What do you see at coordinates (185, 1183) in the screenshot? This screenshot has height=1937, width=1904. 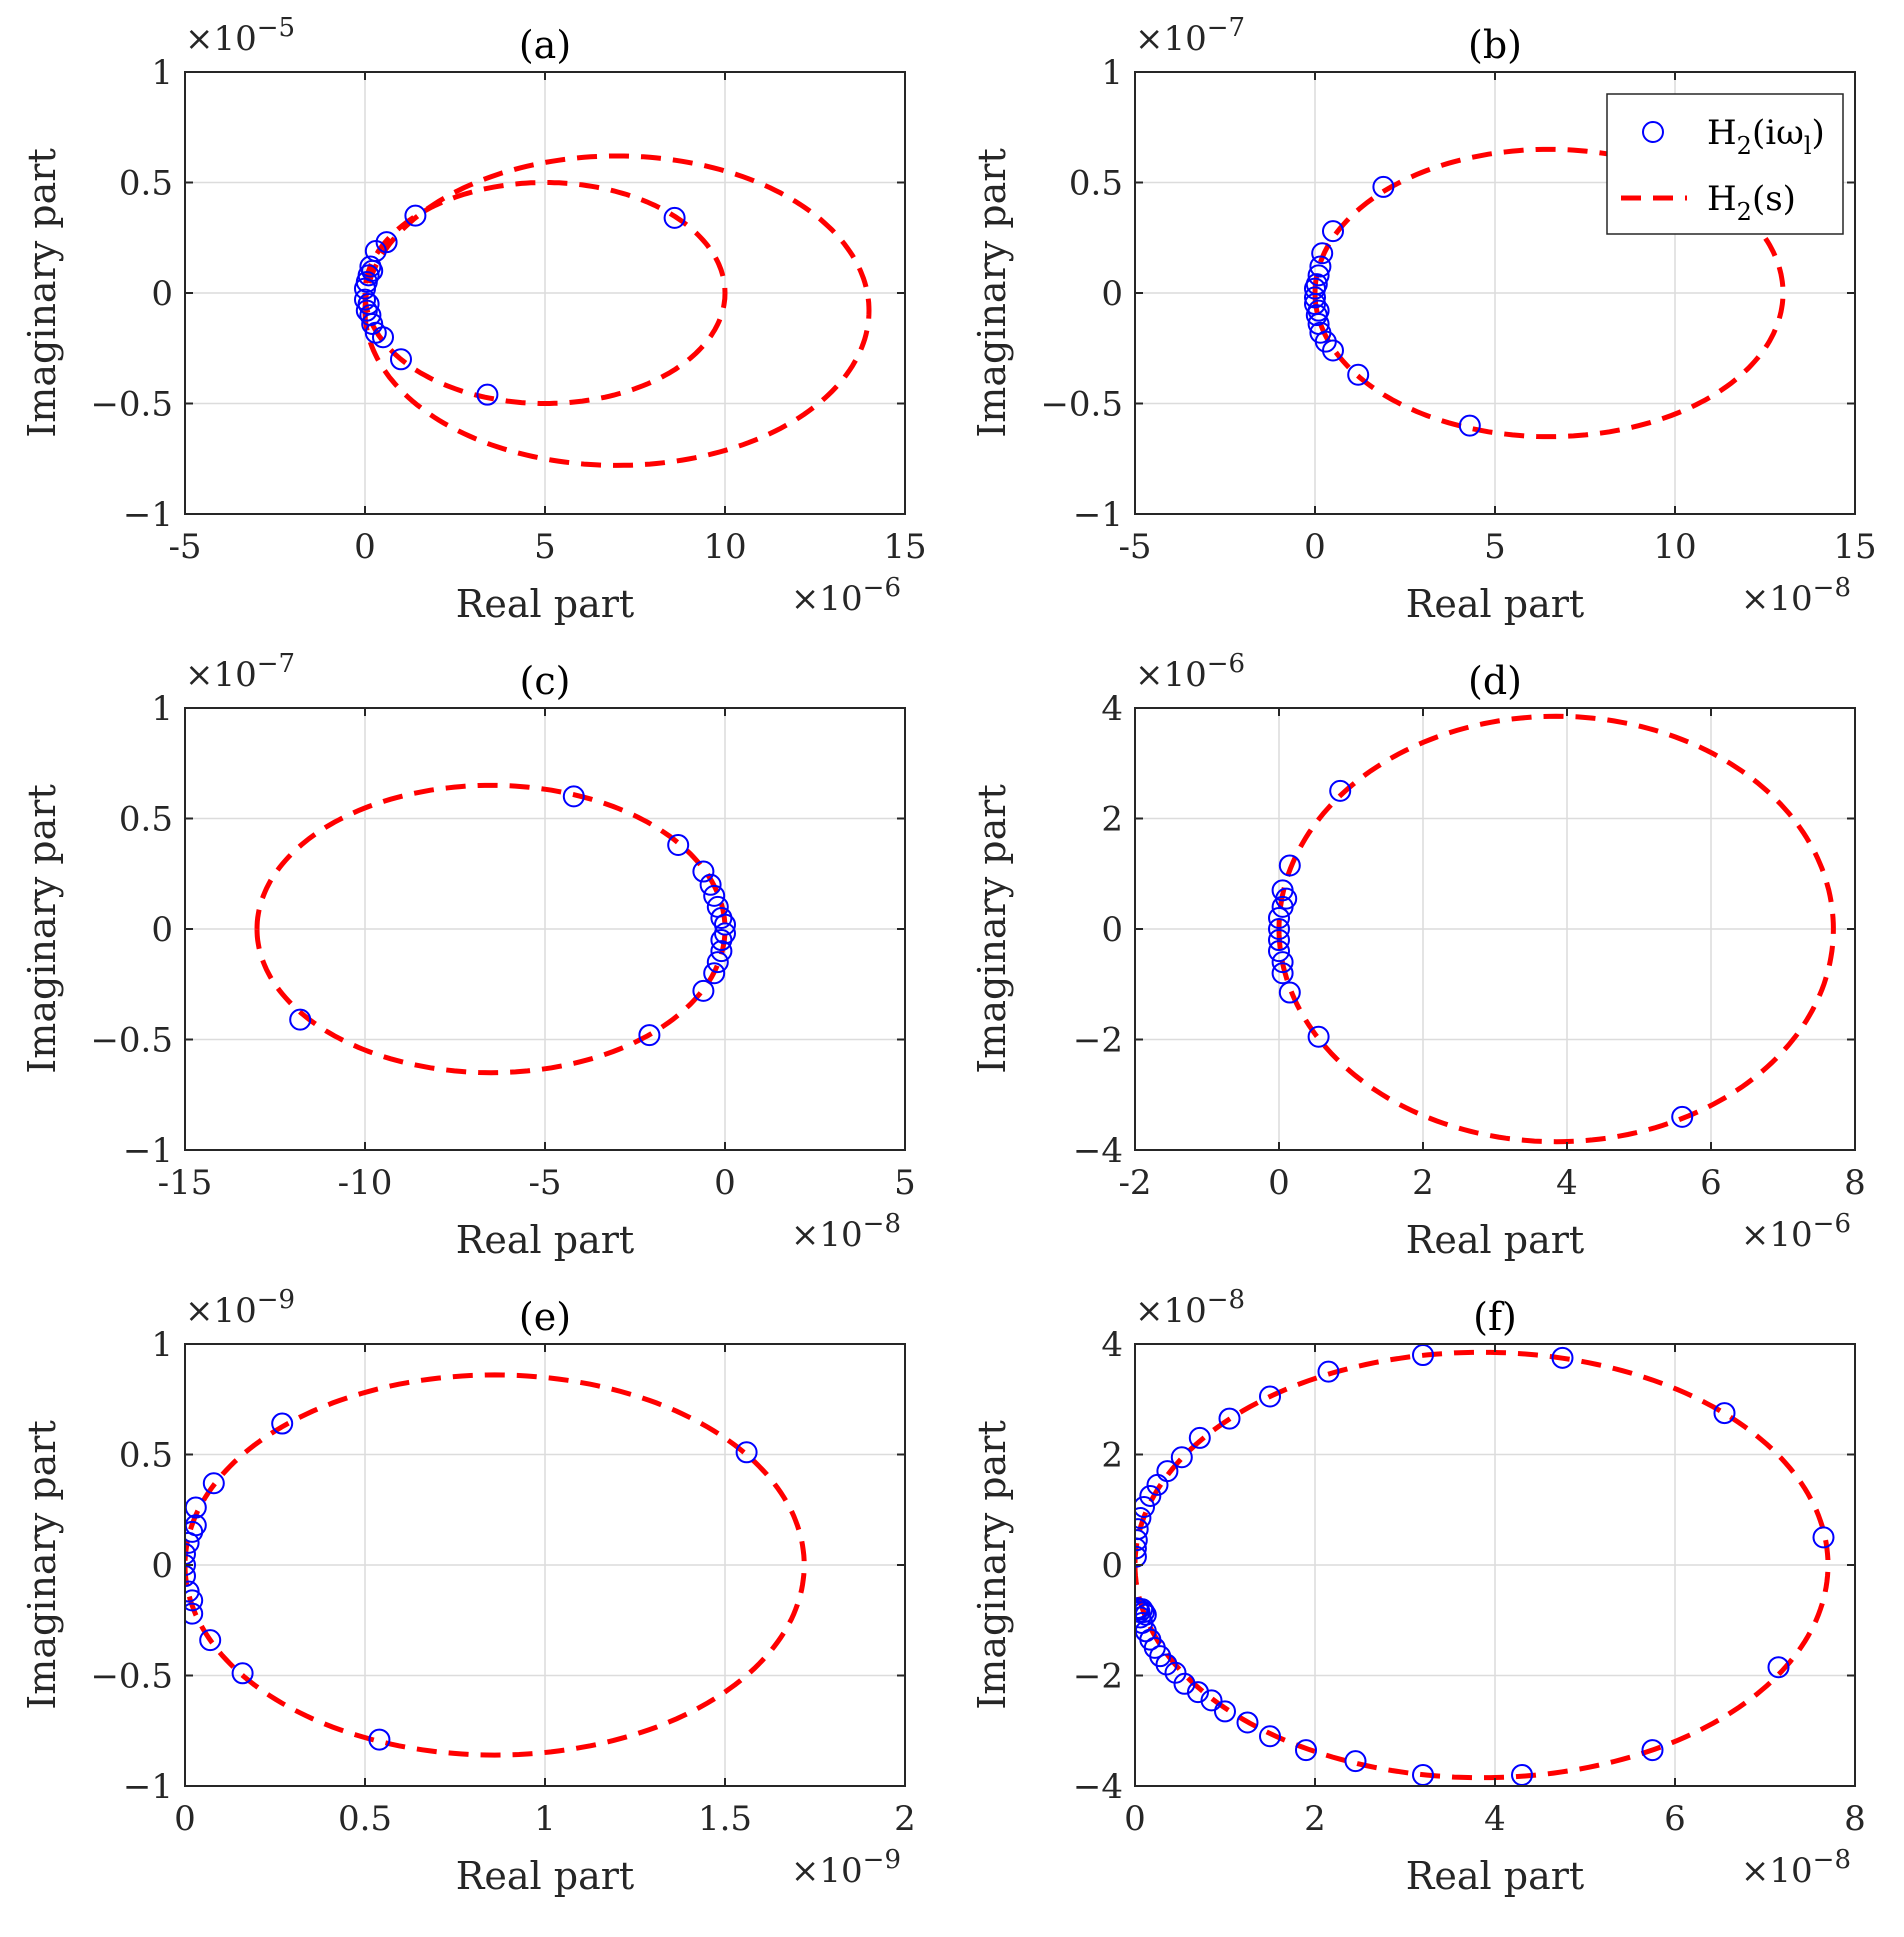 I see `x-tick-label: -15` at bounding box center [185, 1183].